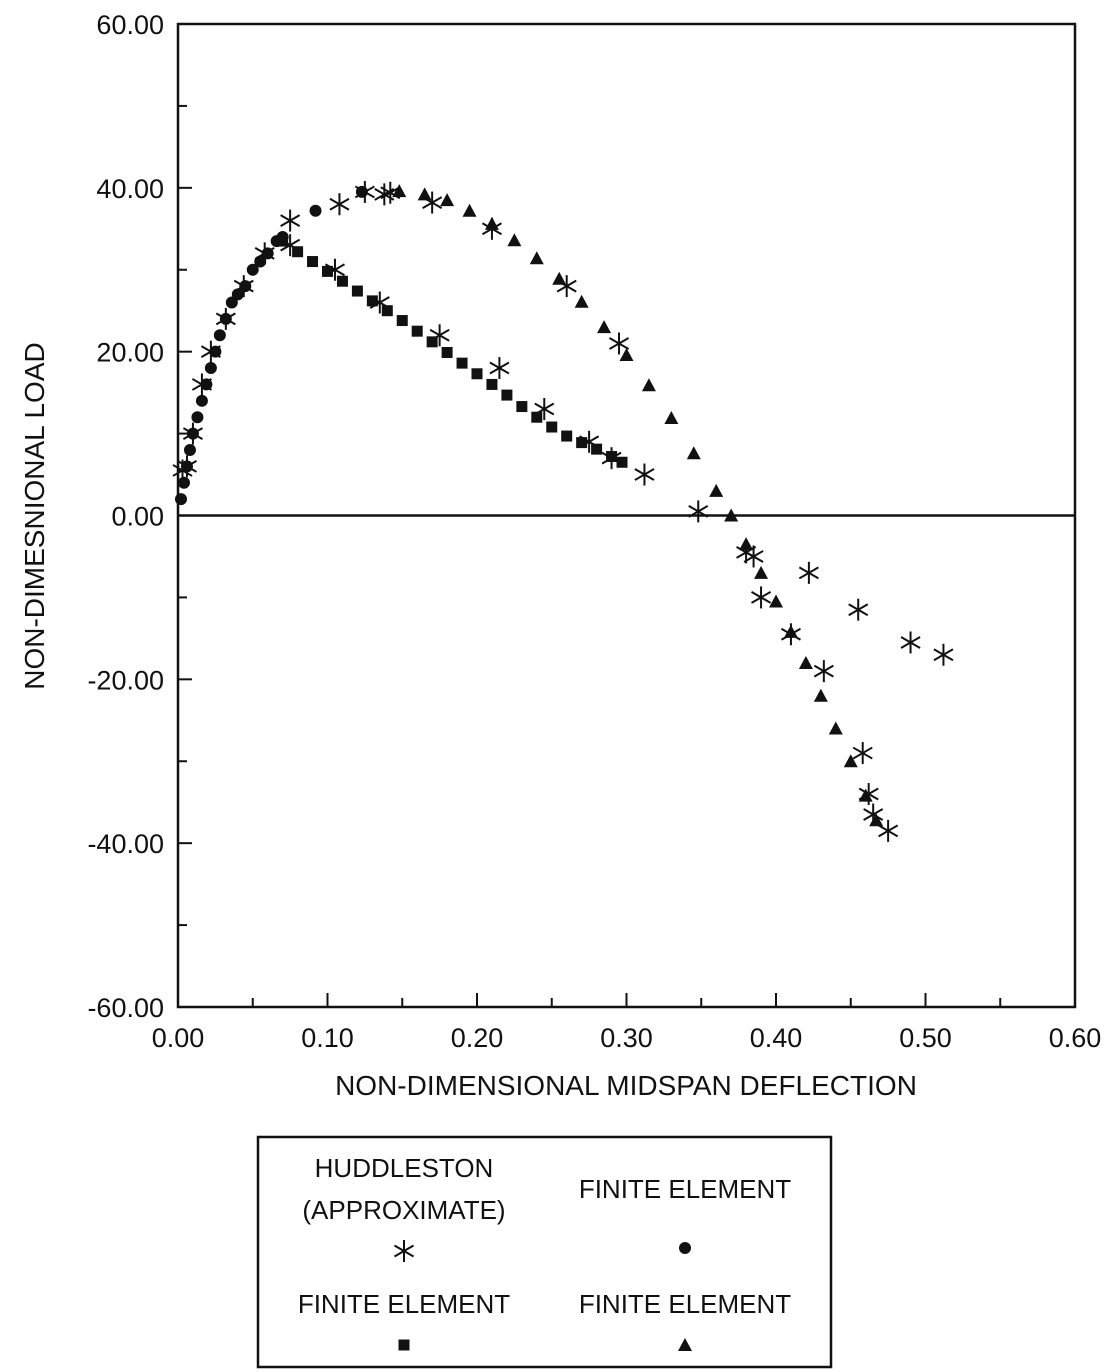 Image resolution: width=1112 pixels, height=1372 pixels. Describe the element at coordinates (685, 1248) in the screenshot. I see `legend-marker-circle` at that location.